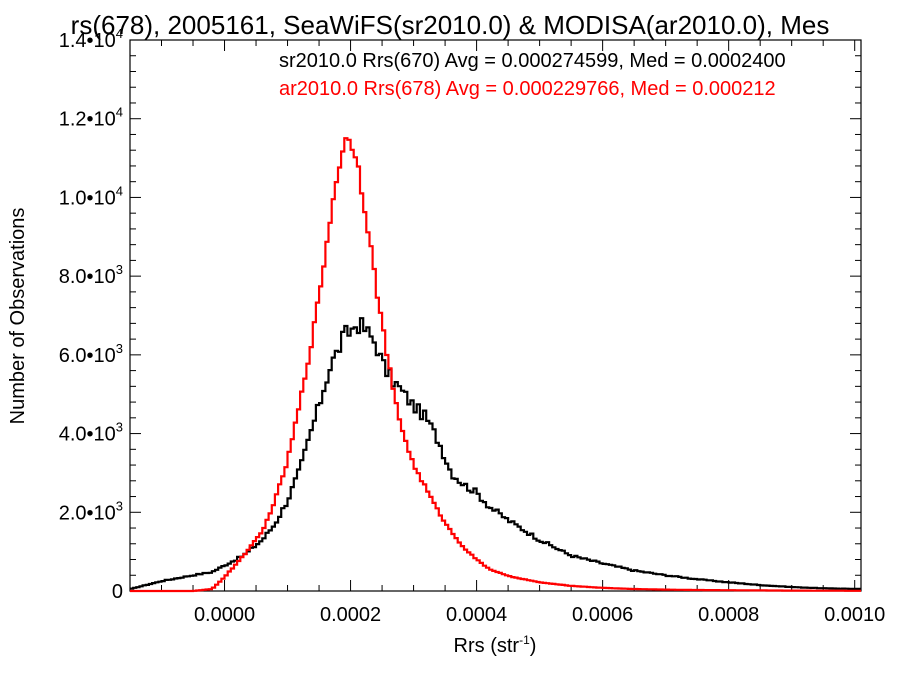 The height and width of the screenshot is (675, 900). I want to click on y-tick-label: 1.2•104, so click(91, 118).